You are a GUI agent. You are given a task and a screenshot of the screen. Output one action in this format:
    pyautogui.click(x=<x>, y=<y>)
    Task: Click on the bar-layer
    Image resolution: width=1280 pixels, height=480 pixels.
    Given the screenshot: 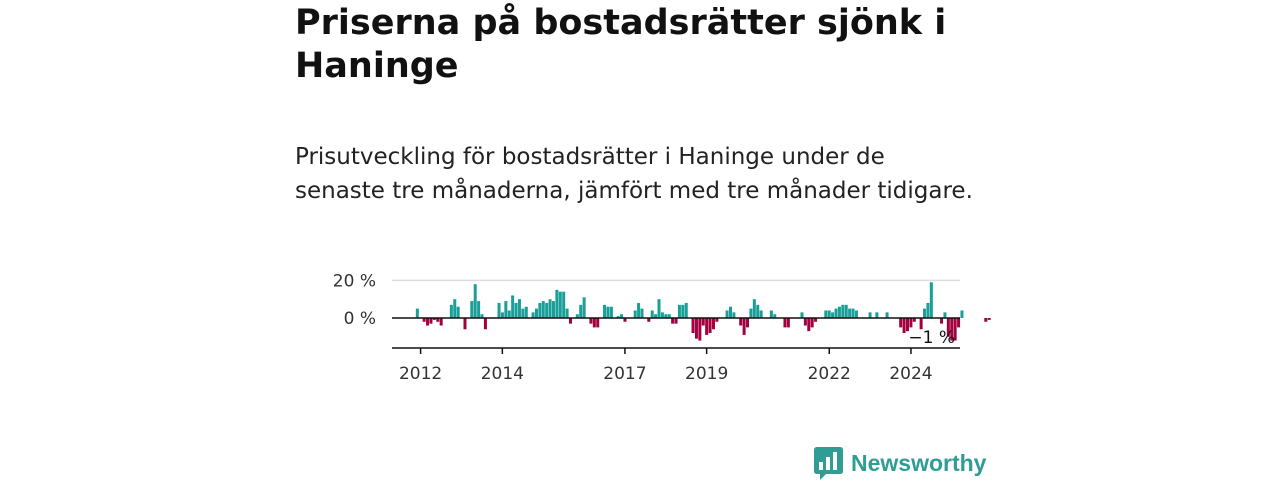 What is the action you would take?
    pyautogui.click(x=703, y=311)
    